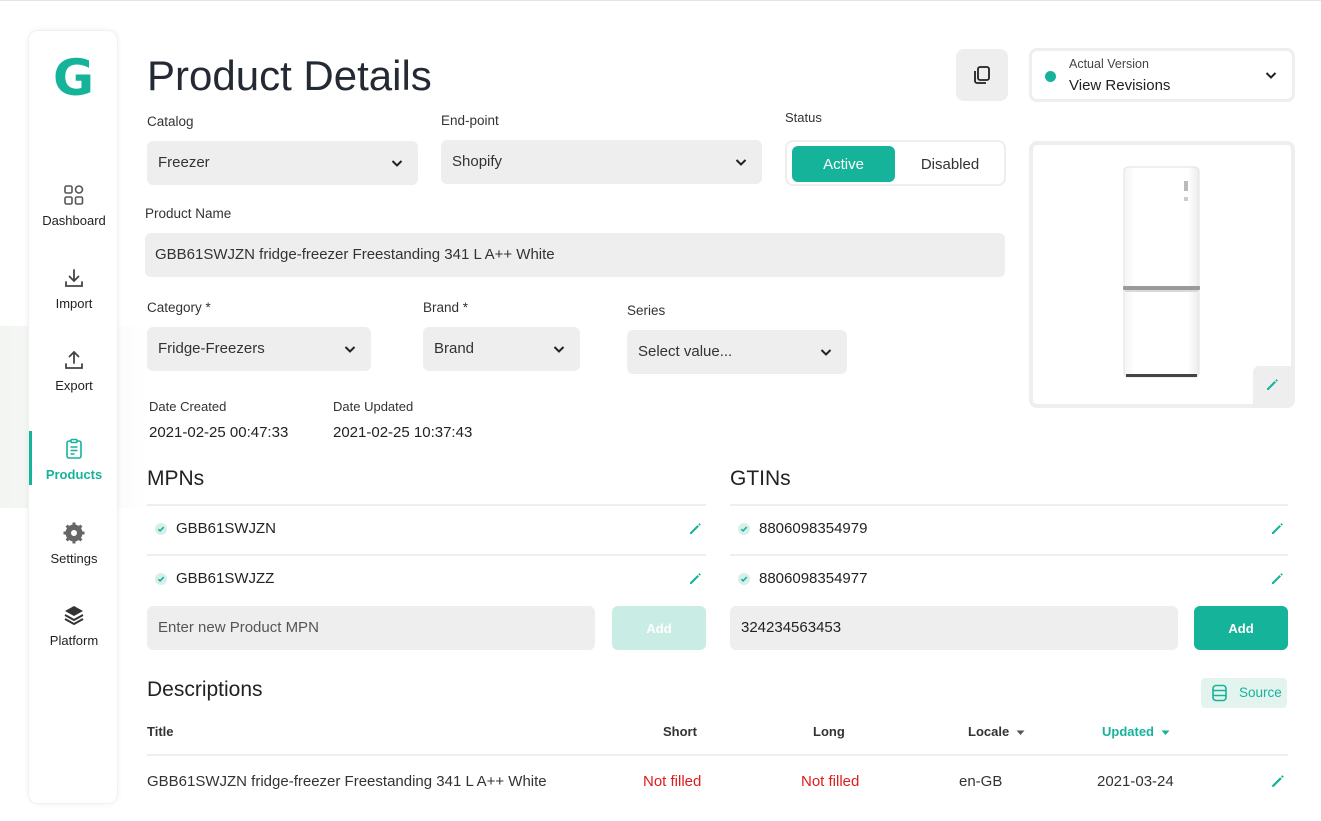 The width and height of the screenshot is (1321, 821). I want to click on category-label: Category *, so click(179, 307).